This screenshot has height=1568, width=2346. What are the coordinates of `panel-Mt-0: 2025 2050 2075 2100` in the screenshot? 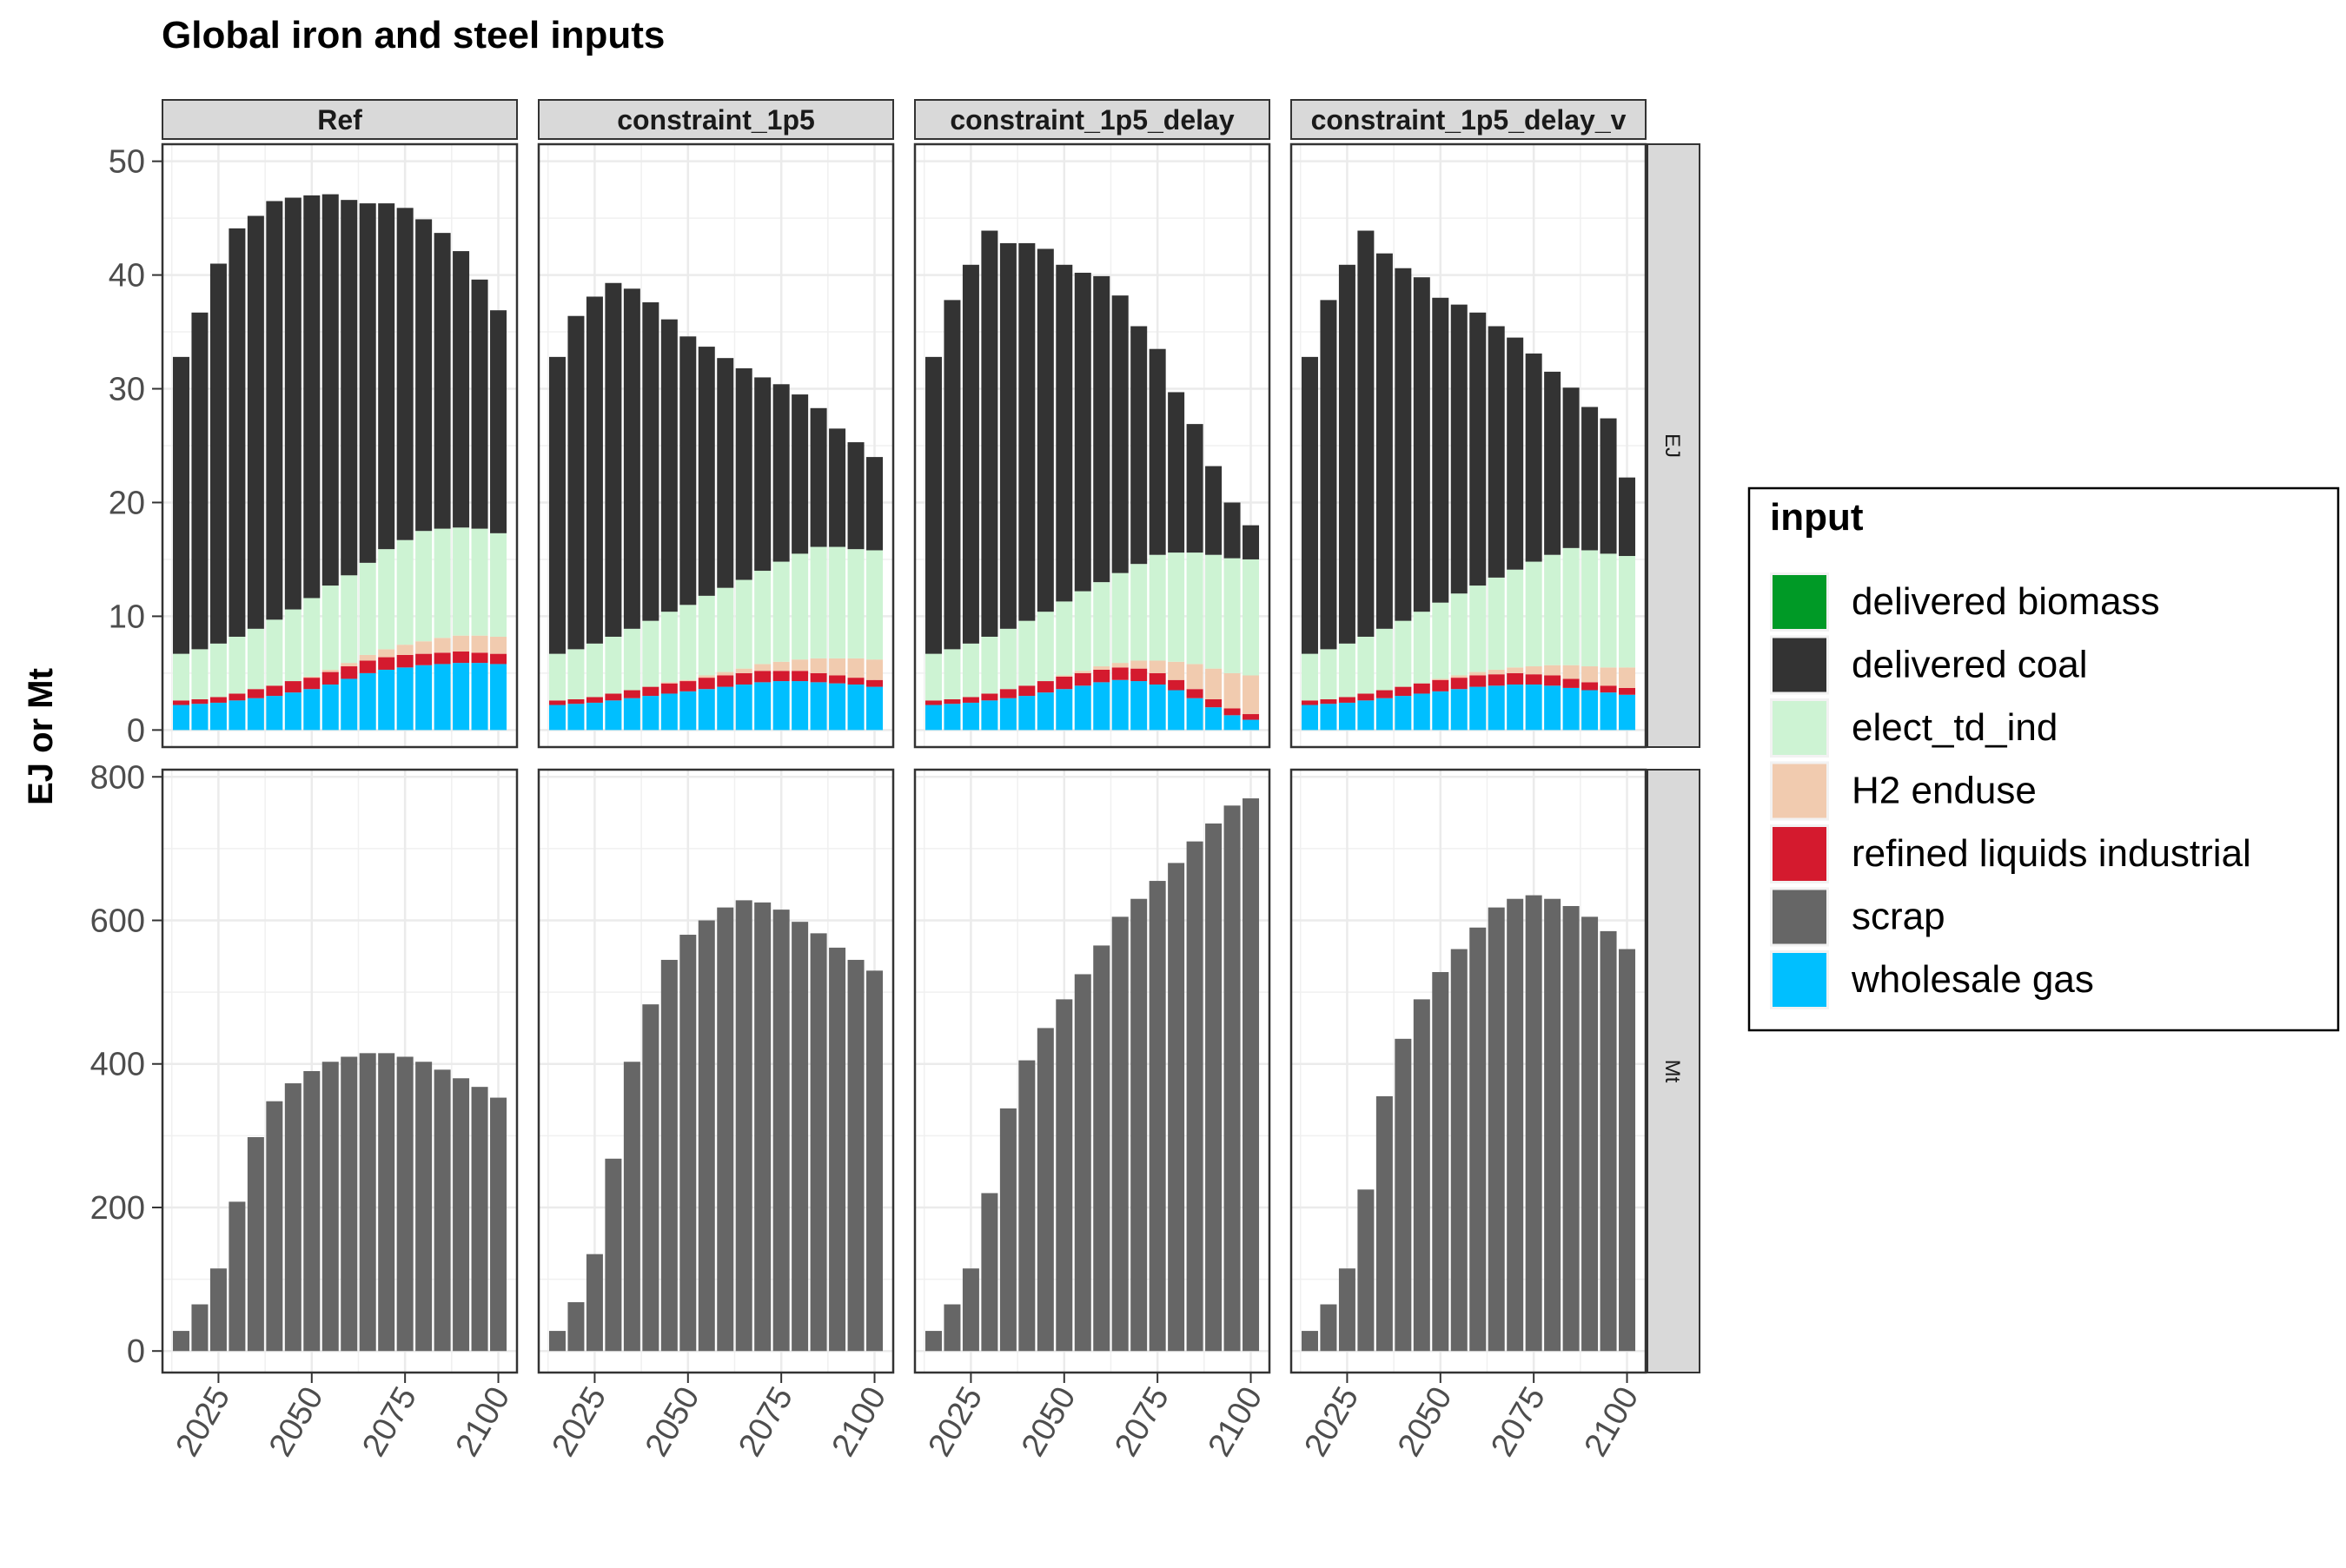 It's located at (340, 1115).